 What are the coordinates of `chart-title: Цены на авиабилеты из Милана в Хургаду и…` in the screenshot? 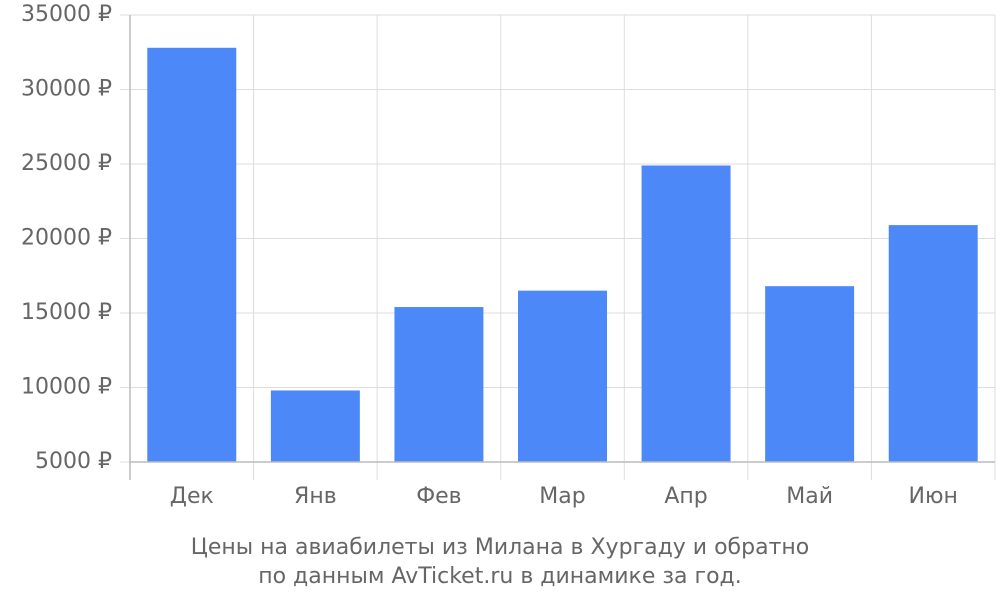 It's located at (500, 547).